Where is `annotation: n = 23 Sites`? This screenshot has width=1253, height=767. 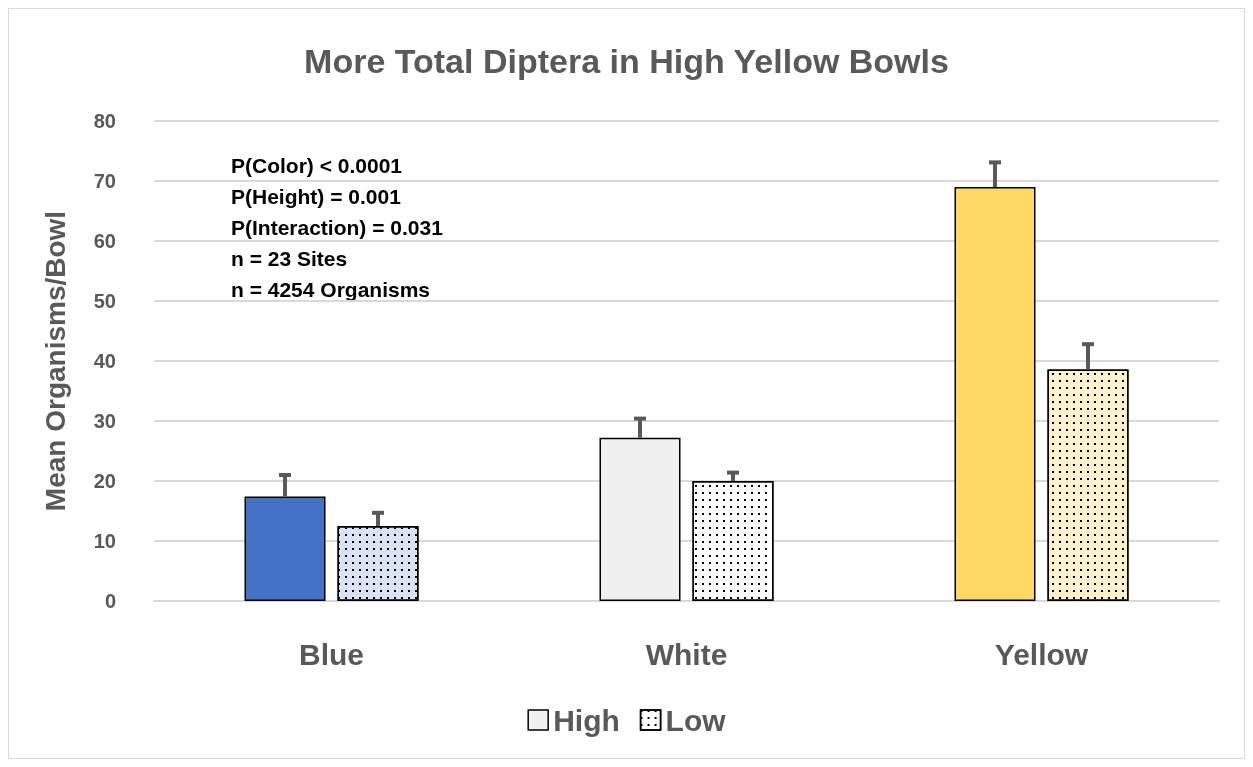 annotation: n = 23 Sites is located at coordinates (289, 258).